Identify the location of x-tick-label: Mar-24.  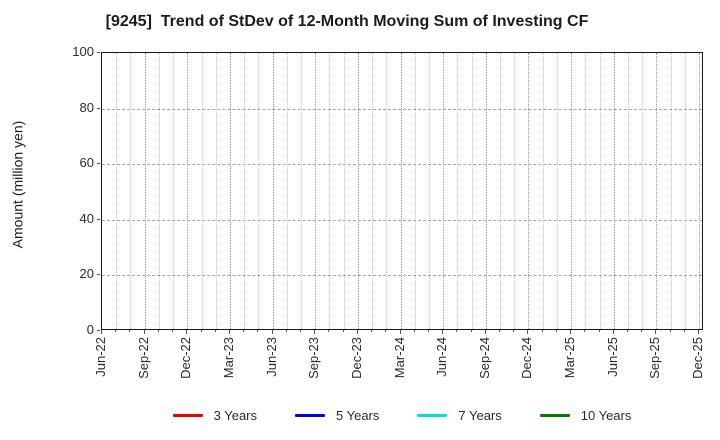
(399, 358).